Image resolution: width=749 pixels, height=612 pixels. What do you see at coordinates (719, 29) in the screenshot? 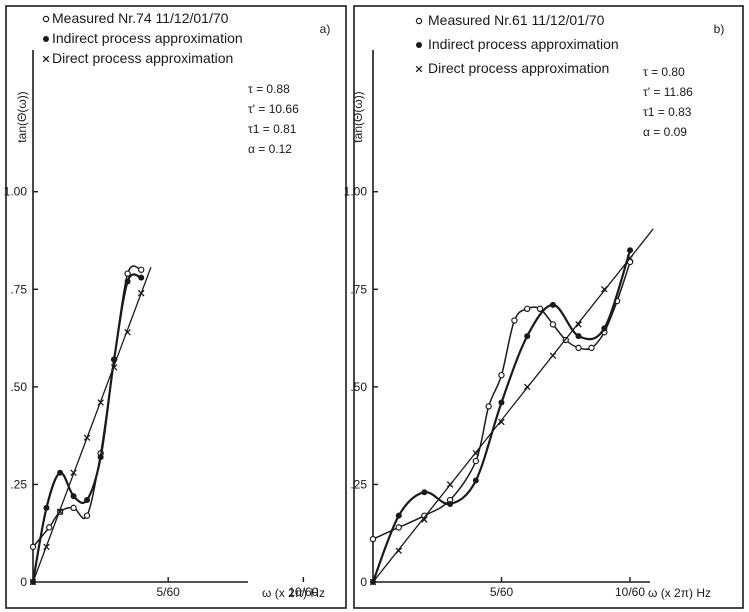
I see `panel-tag: b)` at bounding box center [719, 29].